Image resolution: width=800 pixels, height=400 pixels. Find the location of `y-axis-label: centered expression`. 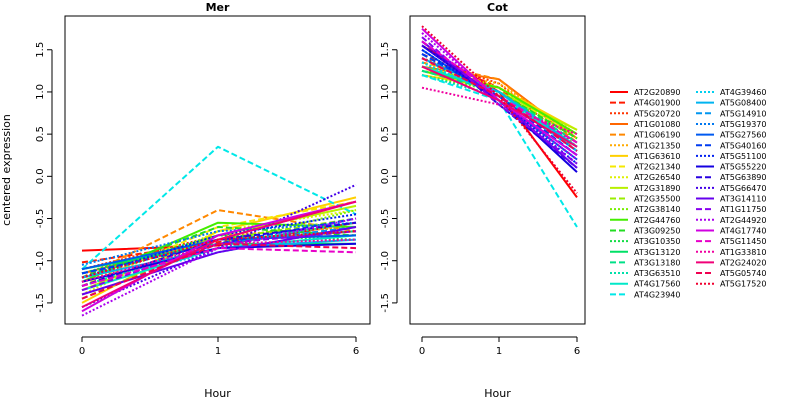

y-axis-label: centered expression is located at coordinates (6, 170).